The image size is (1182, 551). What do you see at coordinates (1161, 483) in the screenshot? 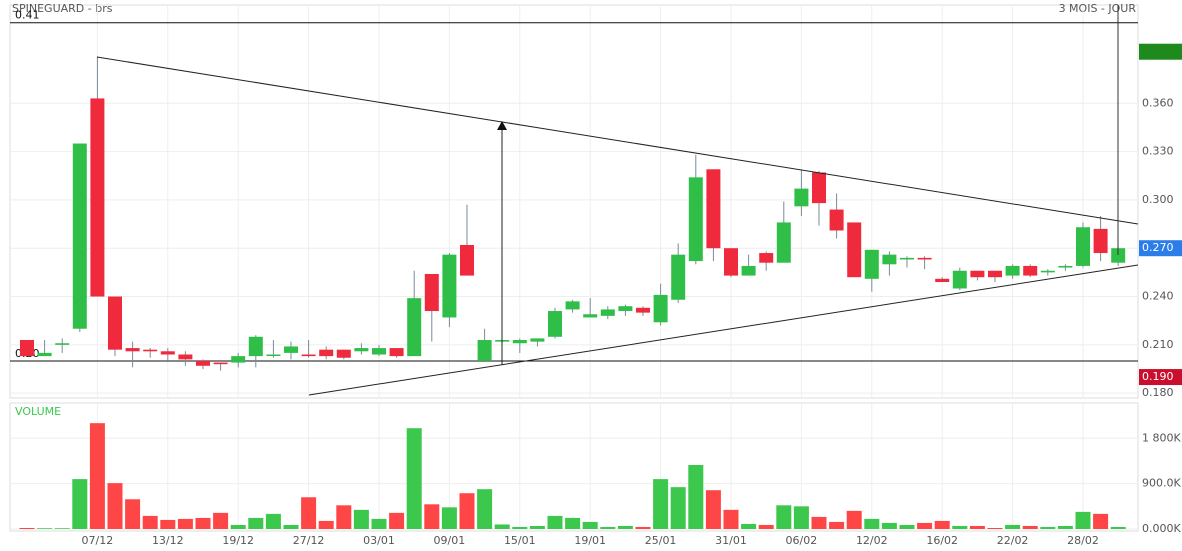
I see `volume-tick-label: 900.0K` at bounding box center [1161, 483].